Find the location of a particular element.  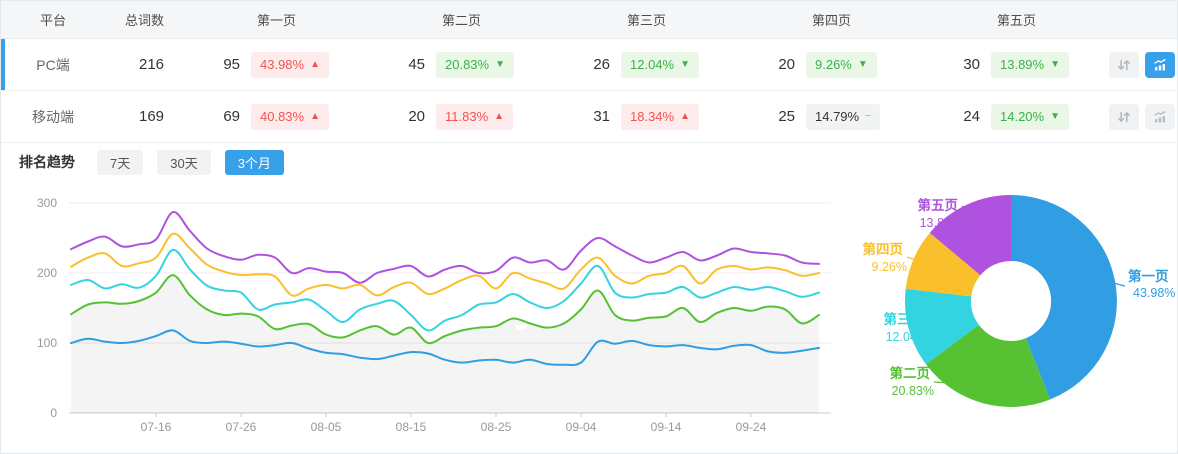

change-percent: 18.34% is located at coordinates (652, 116).